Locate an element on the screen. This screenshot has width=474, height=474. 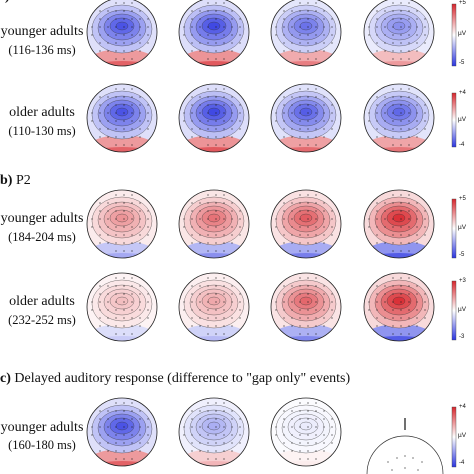
colorbar-5-unit: µV is located at coordinates (462, 435).